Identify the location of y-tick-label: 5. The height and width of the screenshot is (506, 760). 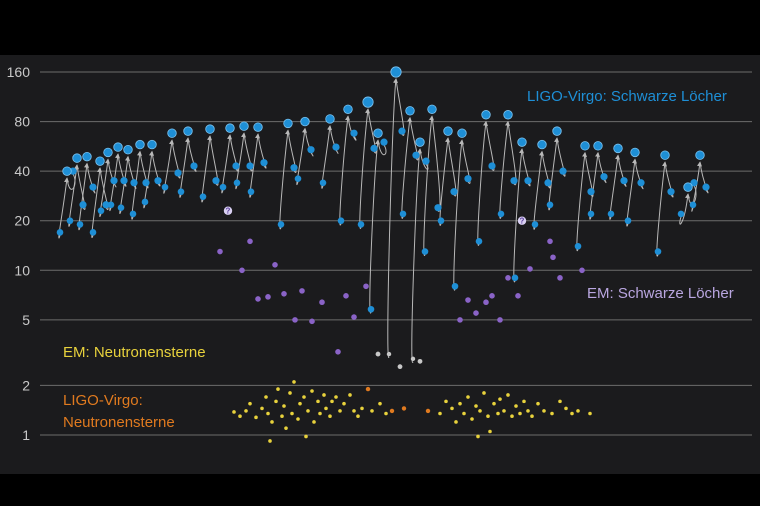
(26, 320).